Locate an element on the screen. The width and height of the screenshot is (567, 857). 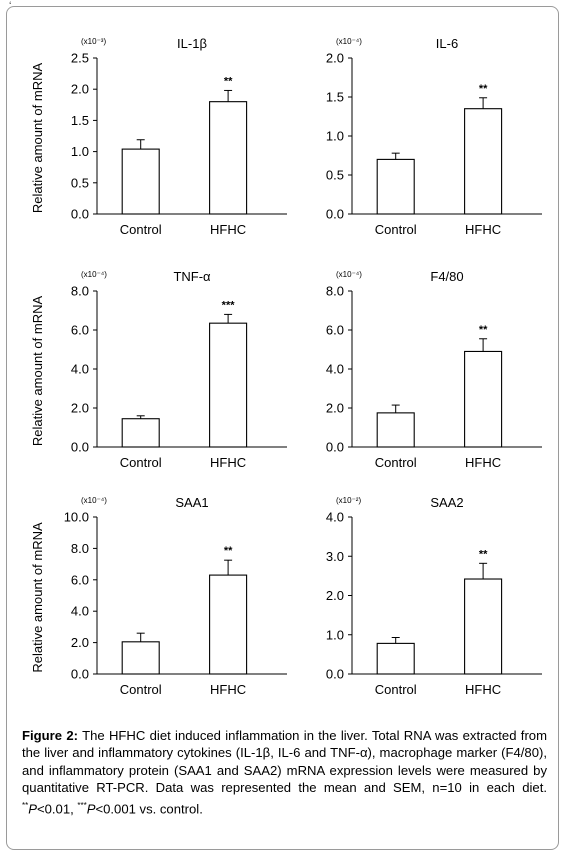
caption-sig-2: ** is located at coordinates (25, 805).